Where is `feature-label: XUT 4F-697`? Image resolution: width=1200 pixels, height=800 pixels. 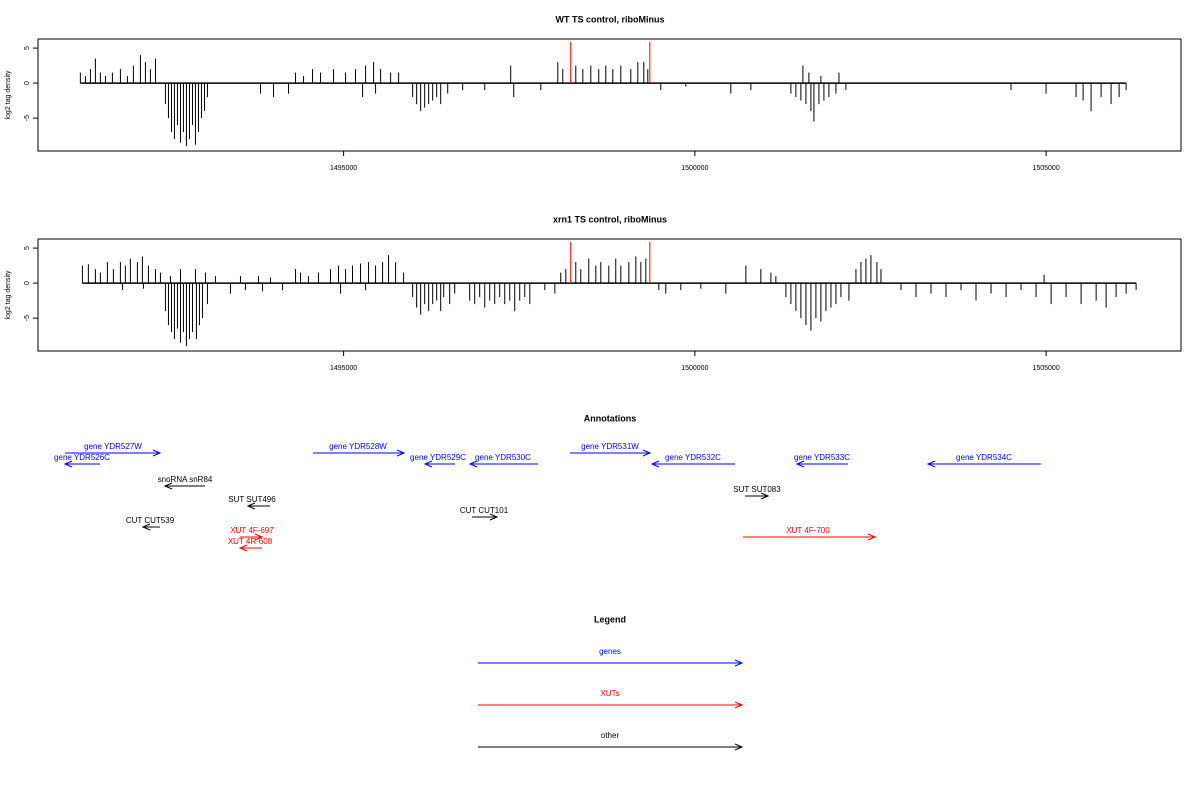
feature-label: XUT 4F-697 is located at coordinates (252, 530).